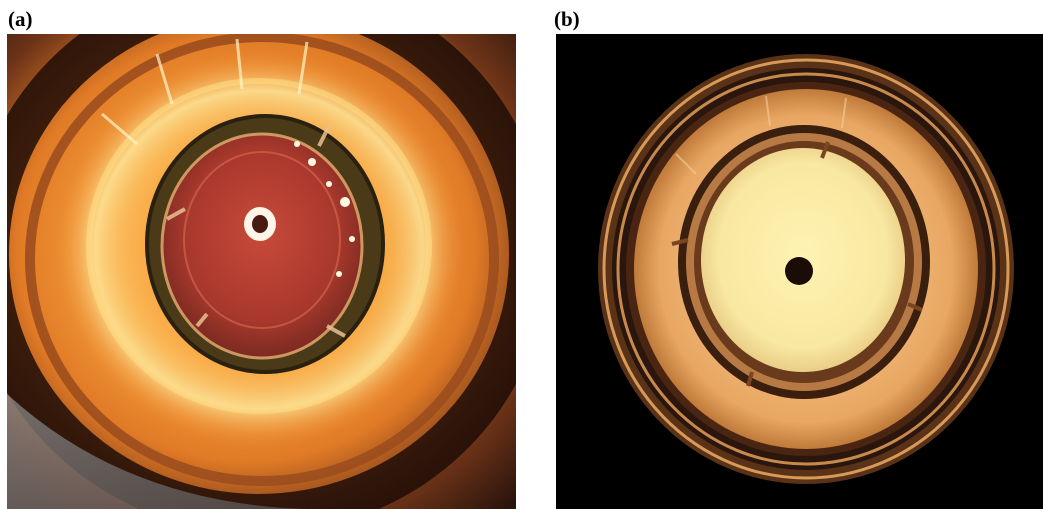 Image resolution: width=1043 pixels, height=509 pixels. What do you see at coordinates (567, 19) in the screenshot?
I see `panel-b-label: (b)` at bounding box center [567, 19].